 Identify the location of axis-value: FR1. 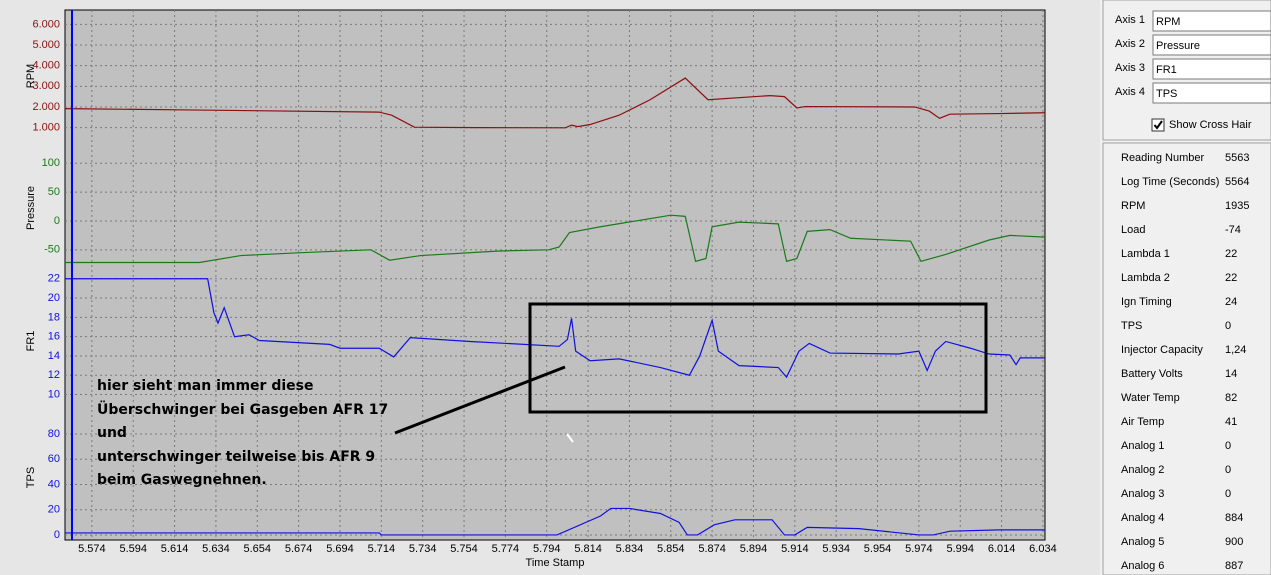
(1166, 70).